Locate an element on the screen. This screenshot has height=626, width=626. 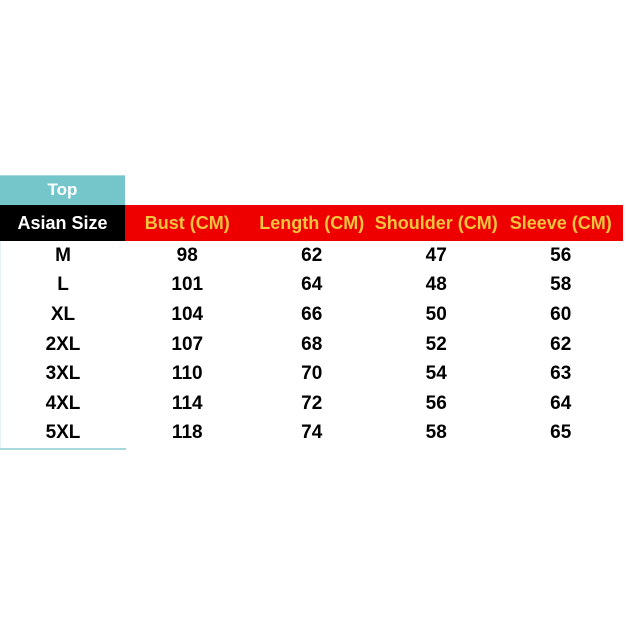
value-cell: 66 is located at coordinates (312, 314).